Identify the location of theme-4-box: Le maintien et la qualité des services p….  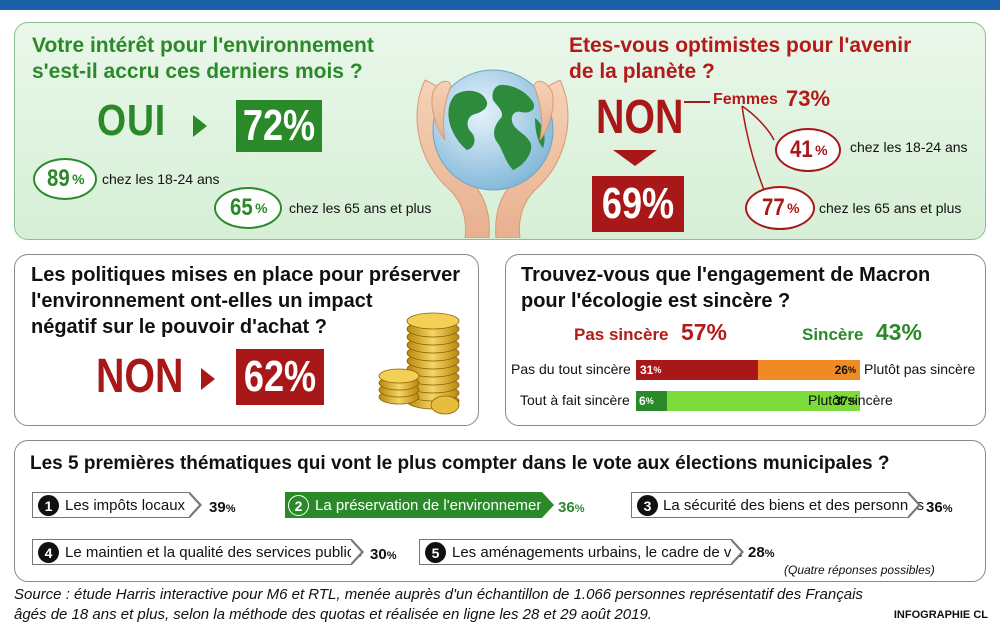
(197, 552).